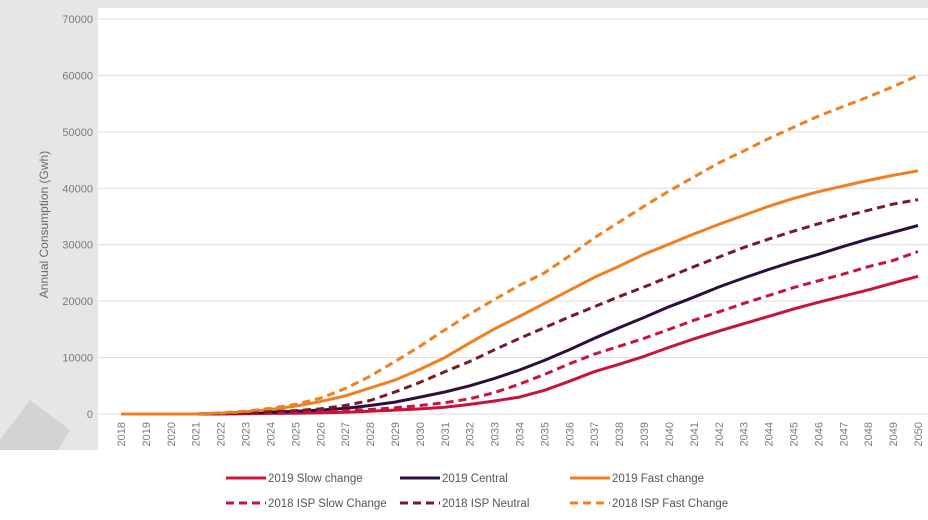 This screenshot has height=520, width=928. What do you see at coordinates (321, 434) in the screenshot?
I see `x-tick-label: 2026` at bounding box center [321, 434].